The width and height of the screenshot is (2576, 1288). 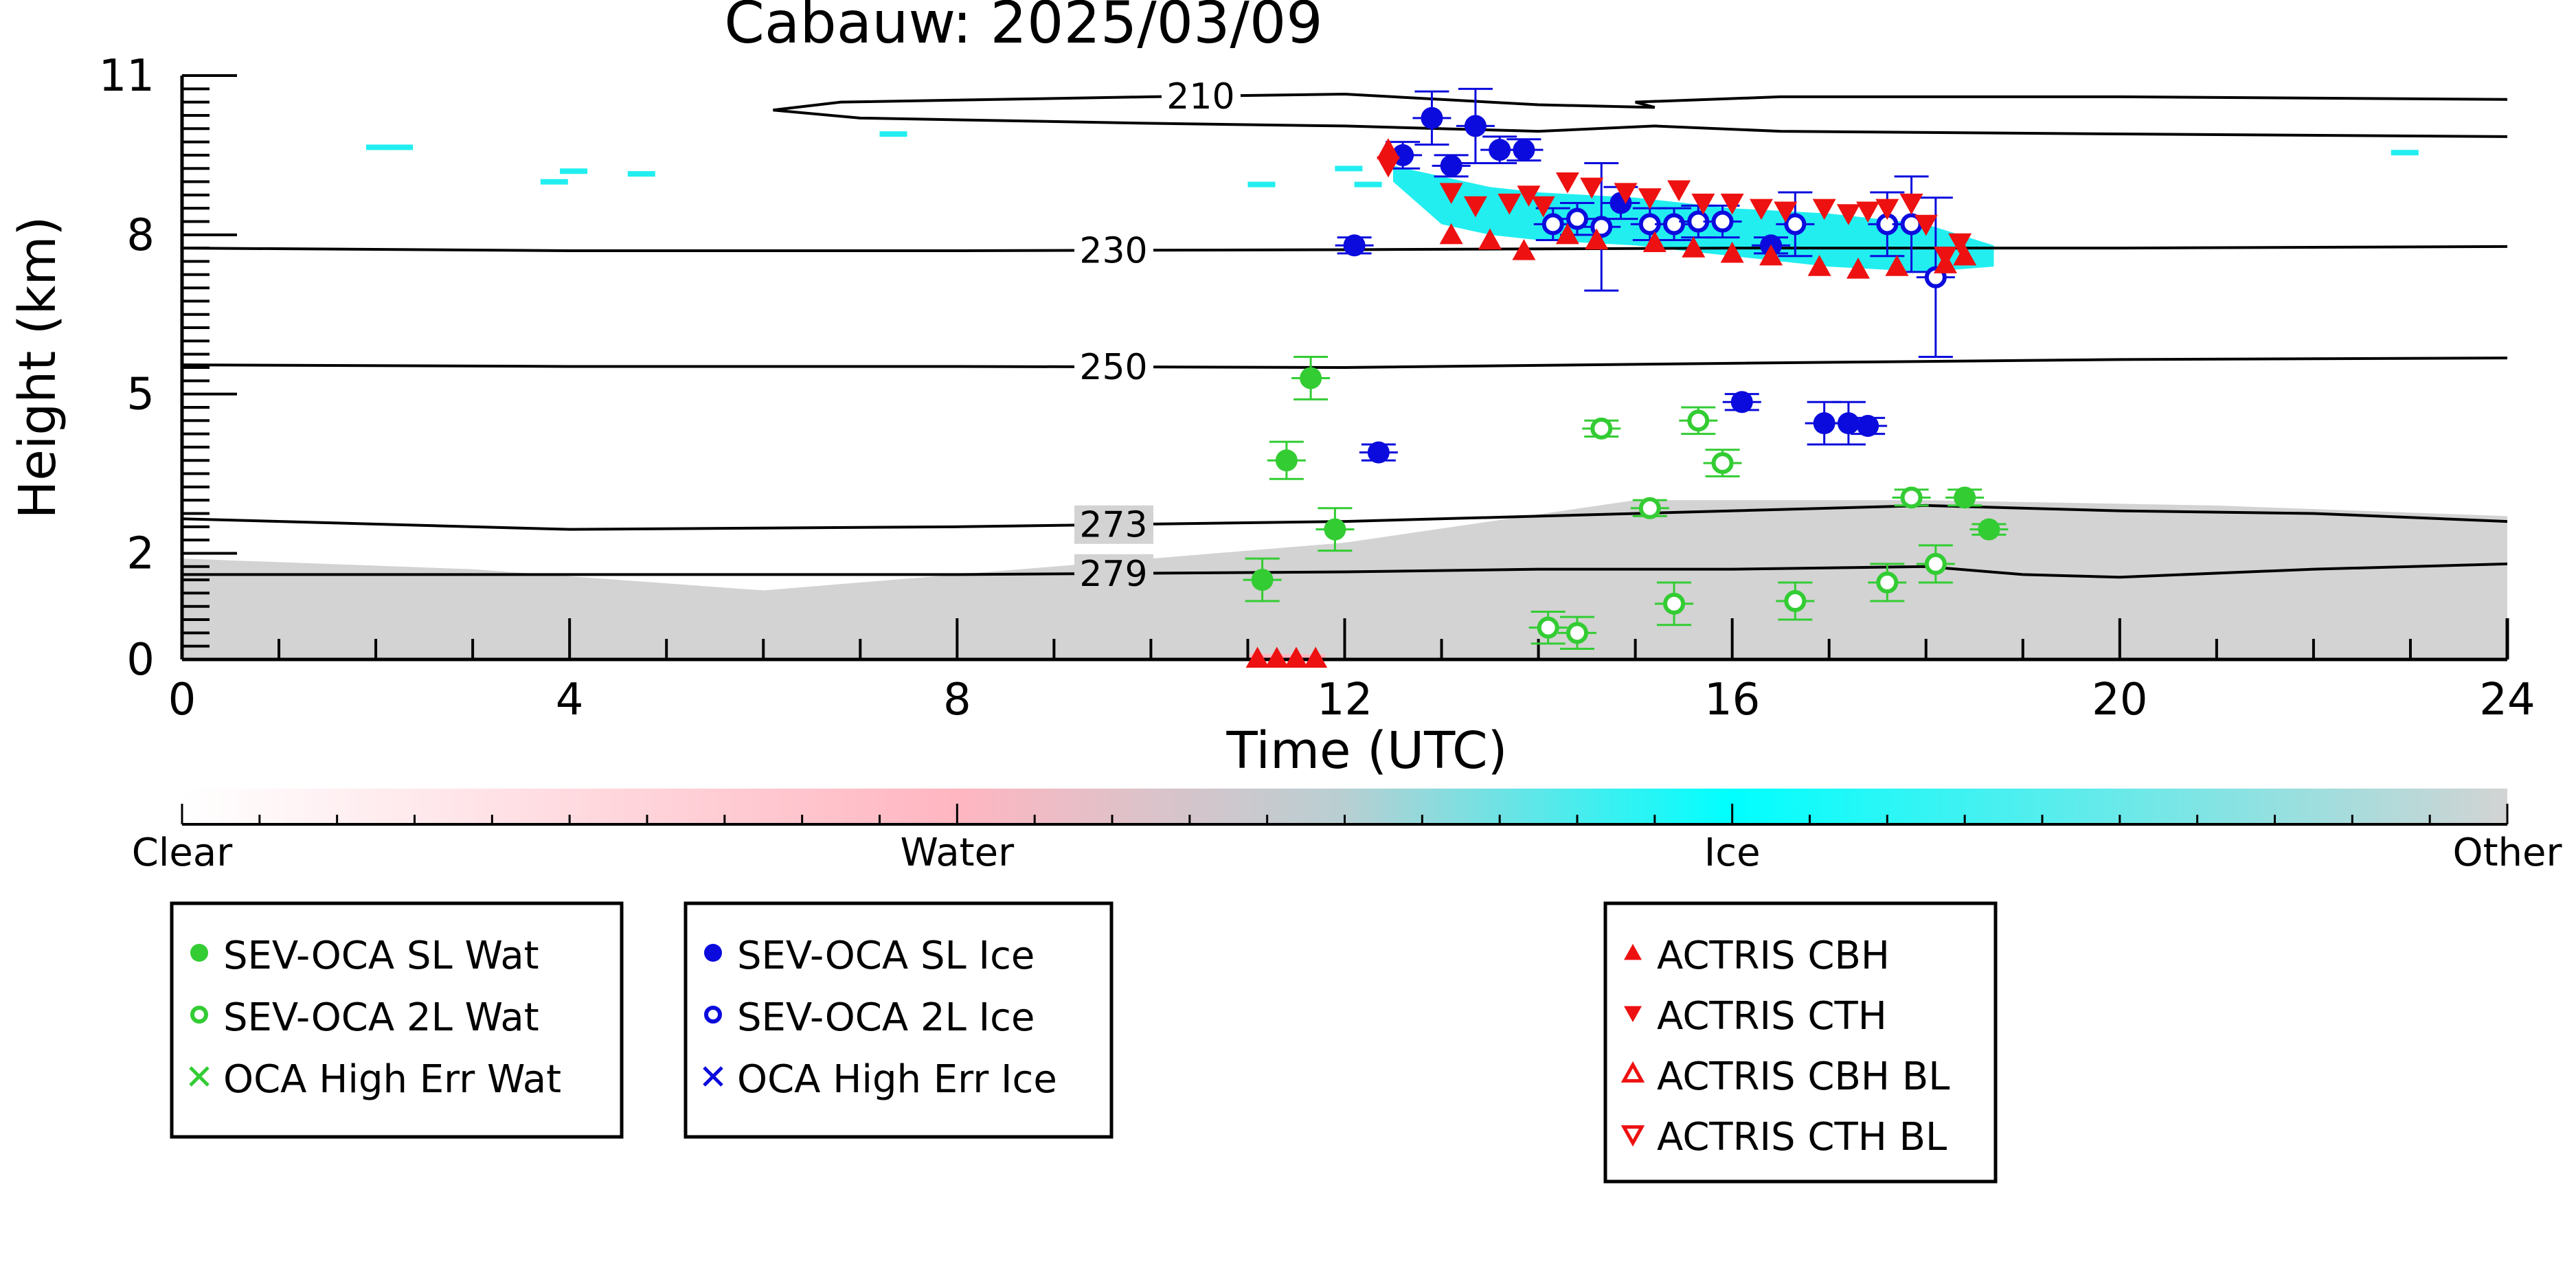 What do you see at coordinates (1632, 1136) in the screenshot?
I see `legend-marker-actris-cth-bl` at bounding box center [1632, 1136].